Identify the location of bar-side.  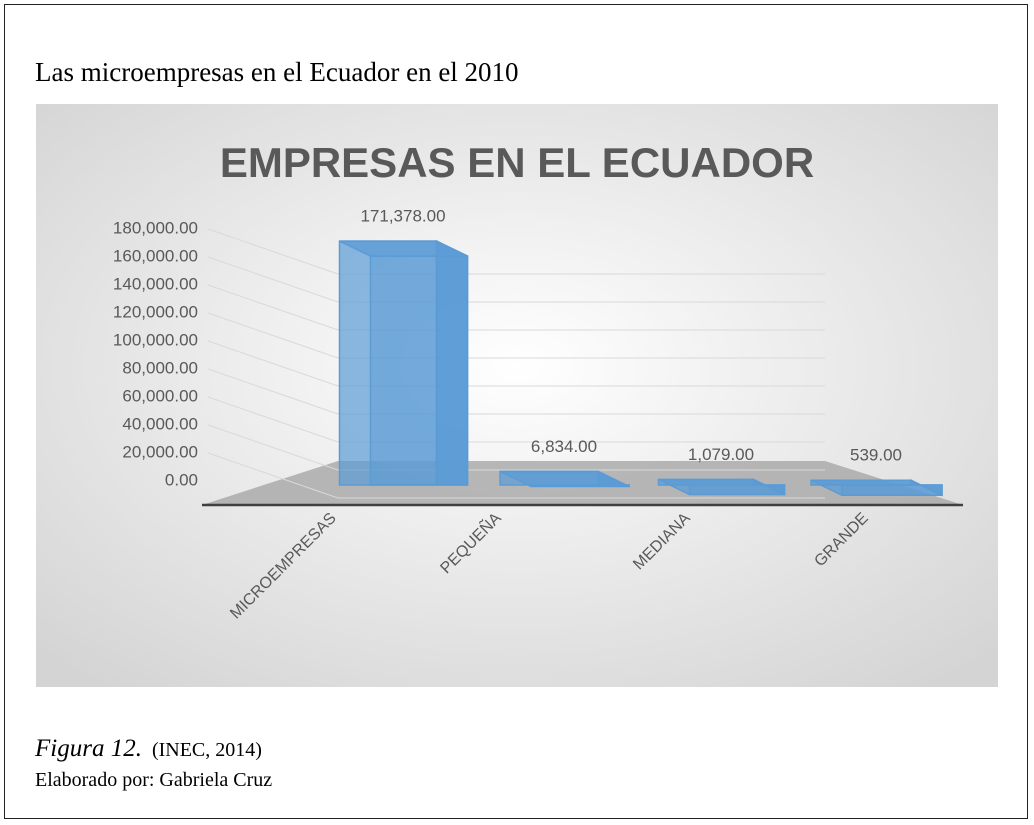
(452, 362).